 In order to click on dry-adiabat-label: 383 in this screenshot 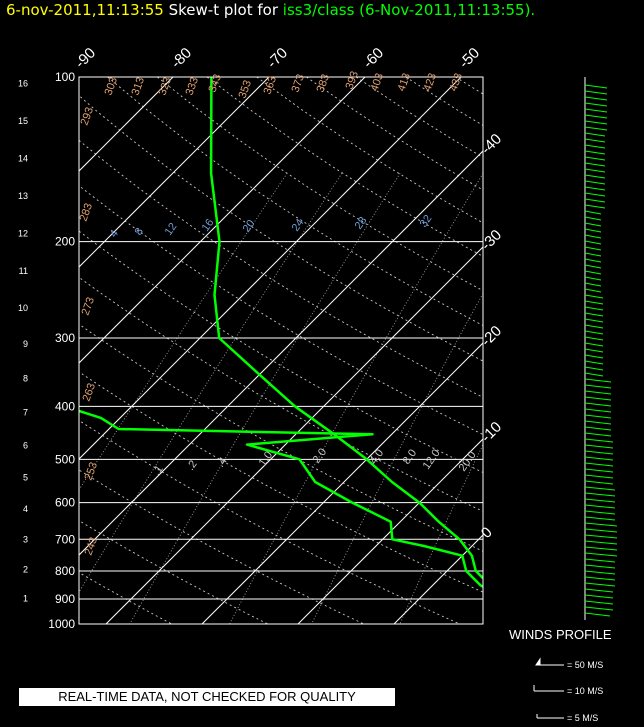, I will do `click(324, 83)`.